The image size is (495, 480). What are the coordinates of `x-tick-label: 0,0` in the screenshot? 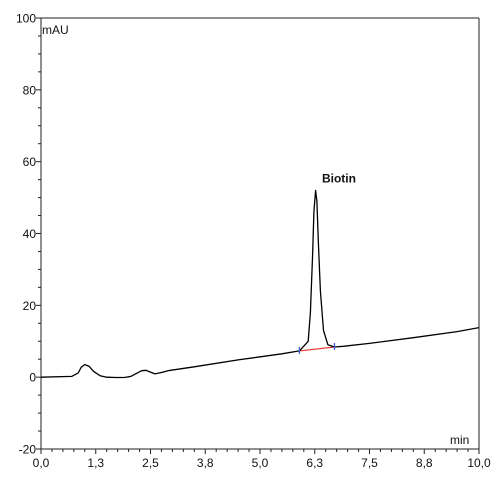 It's located at (41, 463).